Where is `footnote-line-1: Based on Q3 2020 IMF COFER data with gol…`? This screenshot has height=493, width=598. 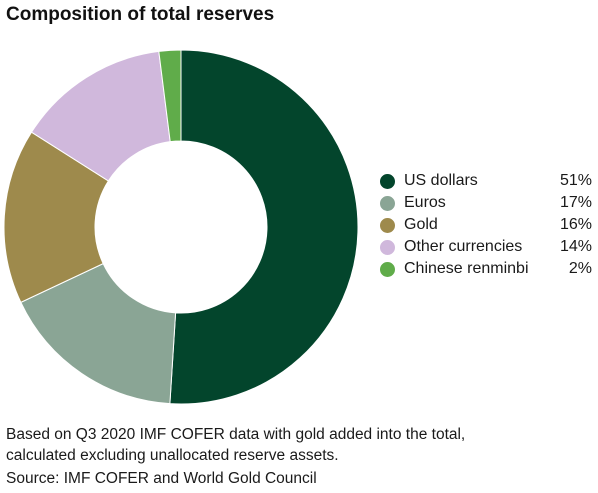 footnote-line-1: Based on Q3 2020 IMF COFER data with gol… is located at coordinates (236, 434).